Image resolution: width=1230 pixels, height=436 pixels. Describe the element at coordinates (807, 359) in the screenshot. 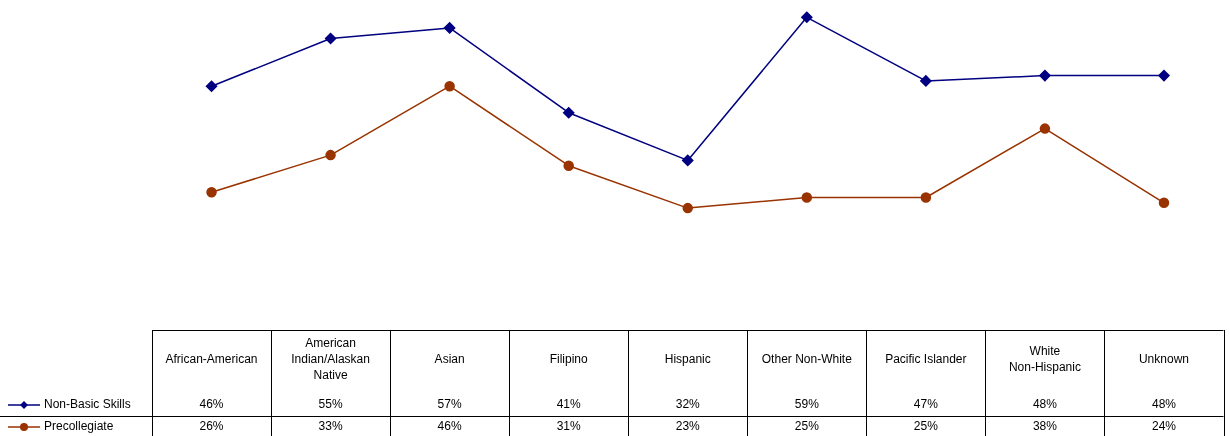

I see `x-tick-label: Other Non-White` at that location.